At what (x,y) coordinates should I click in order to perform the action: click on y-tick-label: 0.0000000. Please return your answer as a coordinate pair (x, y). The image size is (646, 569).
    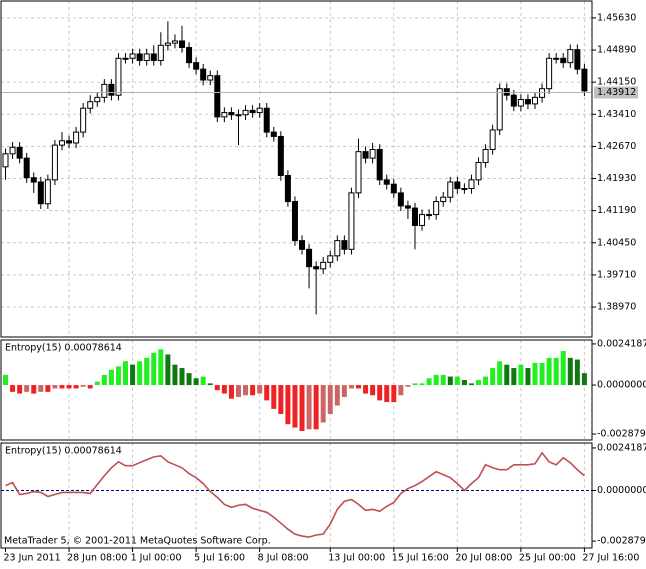
    Looking at the image, I should click on (621, 385).